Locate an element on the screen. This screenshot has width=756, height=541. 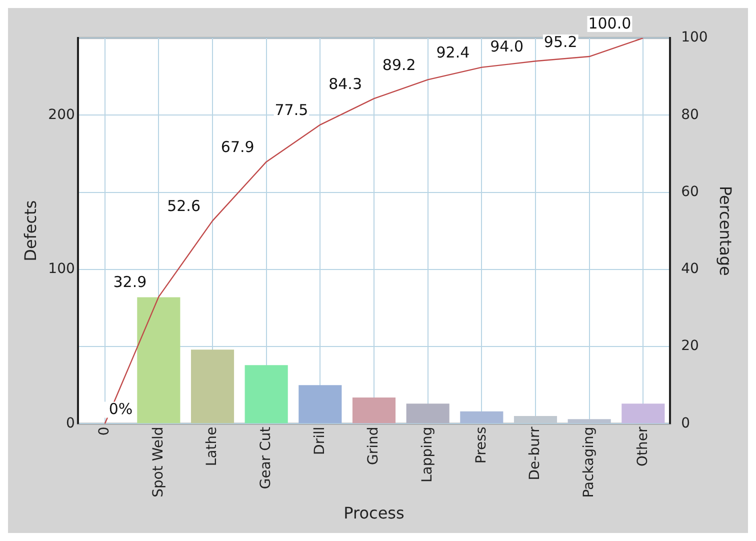
data-label: 52.6 is located at coordinates (184, 206).